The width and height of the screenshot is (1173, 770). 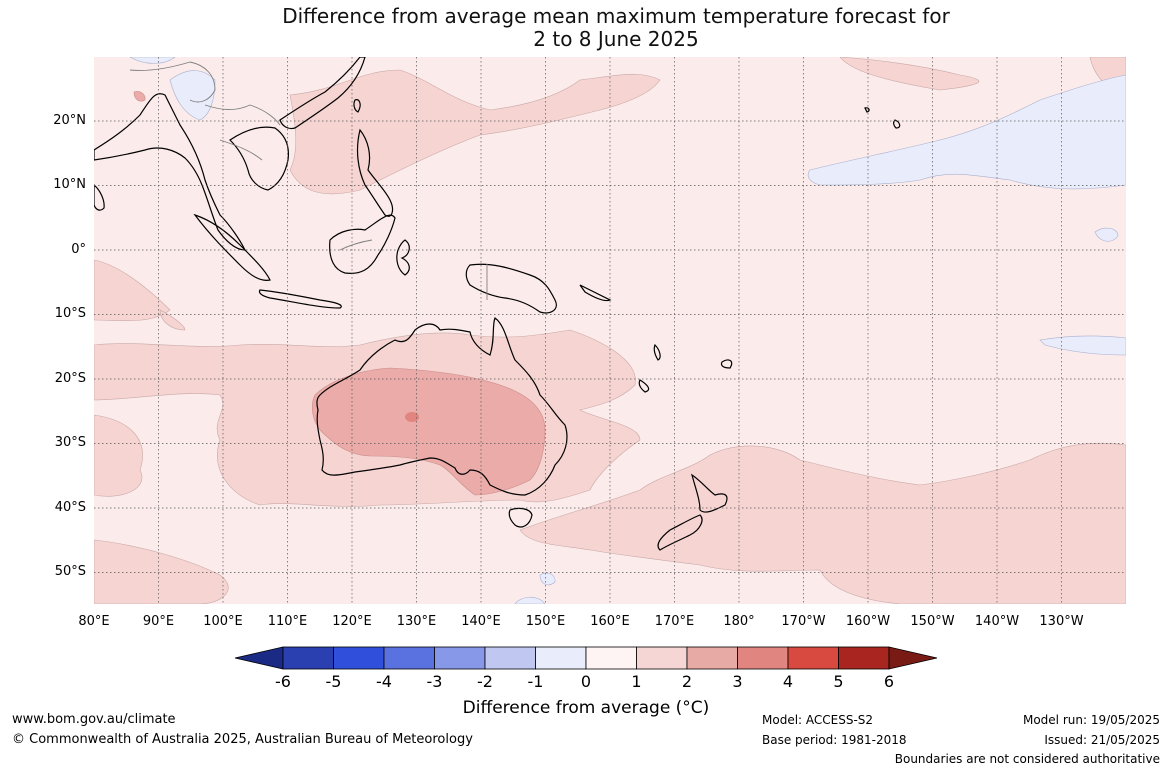 What do you see at coordinates (94, 621) in the screenshot?
I see `lon-label-80e: 80°E` at bounding box center [94, 621].